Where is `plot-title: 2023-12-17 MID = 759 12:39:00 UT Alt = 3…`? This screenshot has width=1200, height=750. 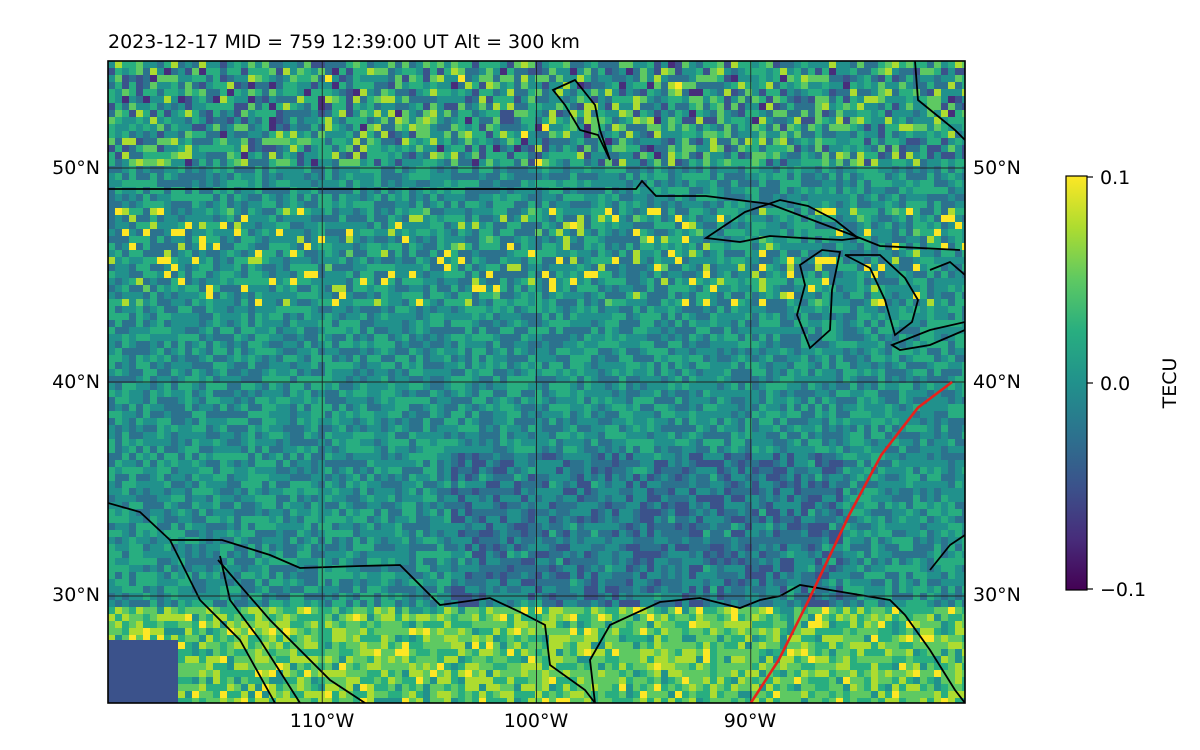 plot-title: 2023-12-17 MID = 759 12:39:00 UT Alt = 3… is located at coordinates (344, 42).